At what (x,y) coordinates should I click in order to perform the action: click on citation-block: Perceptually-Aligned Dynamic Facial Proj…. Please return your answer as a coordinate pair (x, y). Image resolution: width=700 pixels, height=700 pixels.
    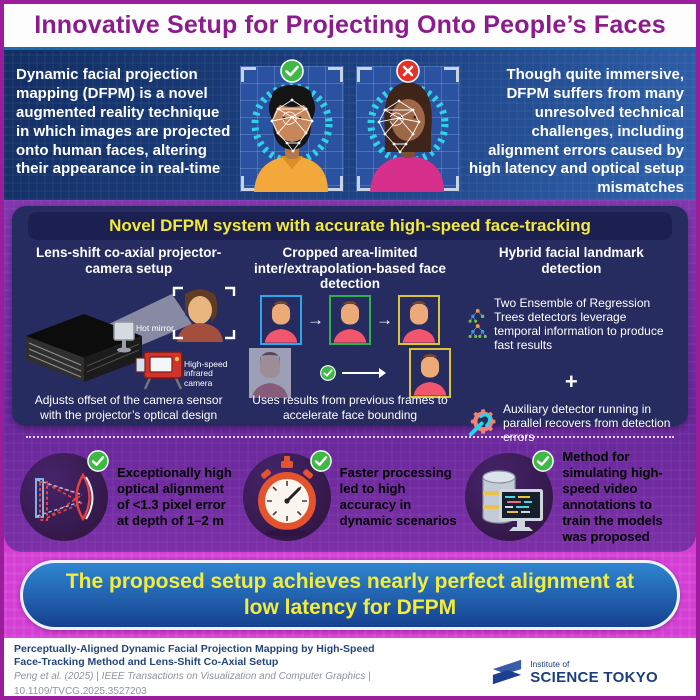
    Looking at the image, I should click on (198, 669).